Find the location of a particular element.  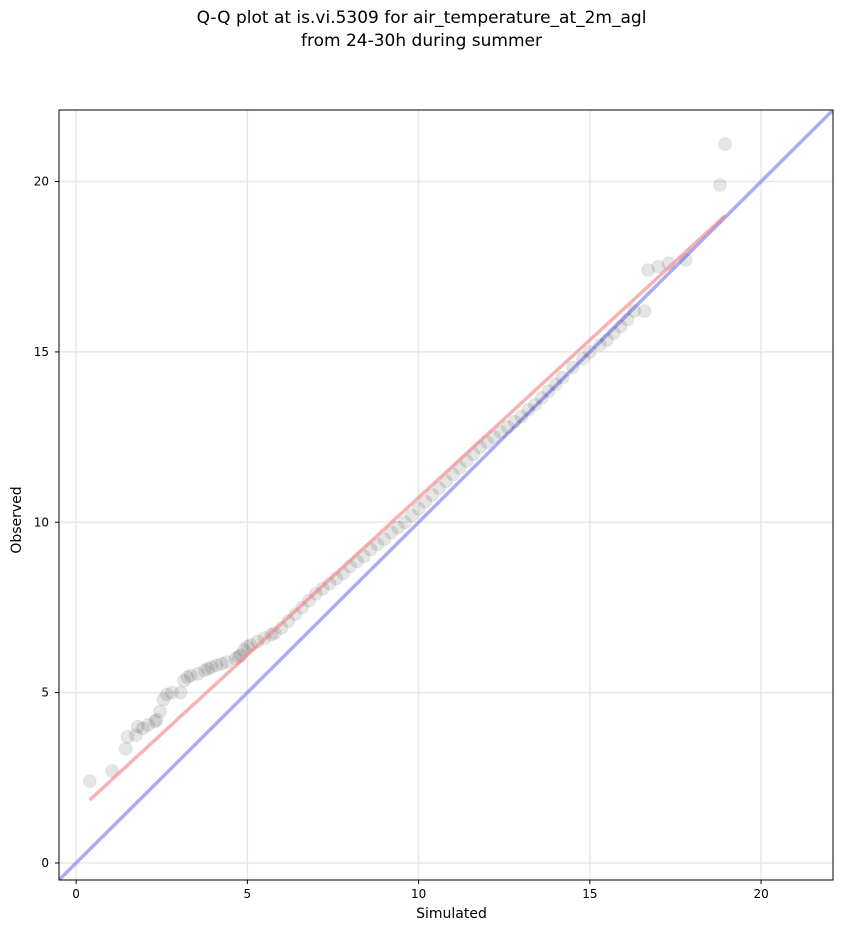

chart-subtitle: from 24-30h during summer is located at coordinates (421, 41).